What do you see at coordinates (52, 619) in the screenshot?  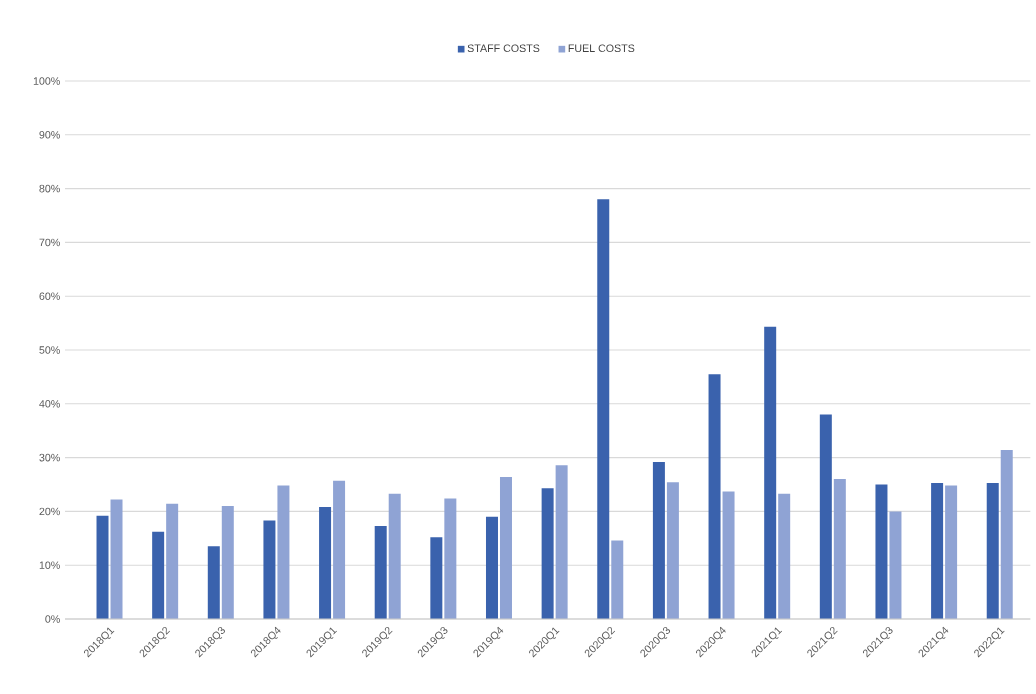 I see `y-tick-label: 0%` at bounding box center [52, 619].